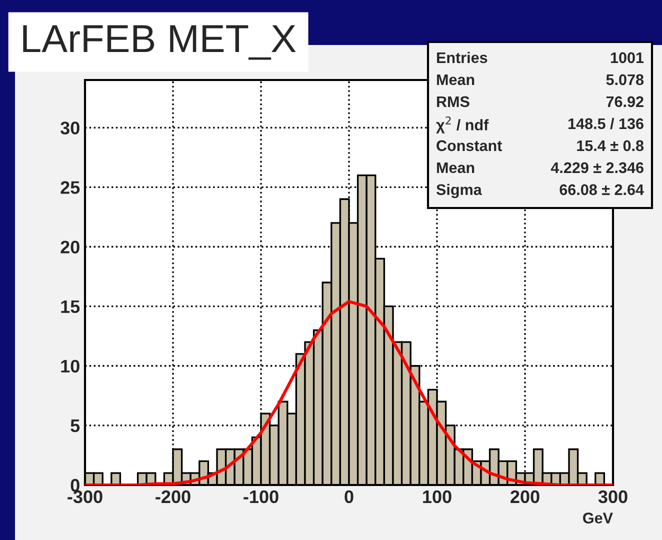 The height and width of the screenshot is (540, 662). What do you see at coordinates (349, 497) in the screenshot?
I see `x-tick-label: 0` at bounding box center [349, 497].